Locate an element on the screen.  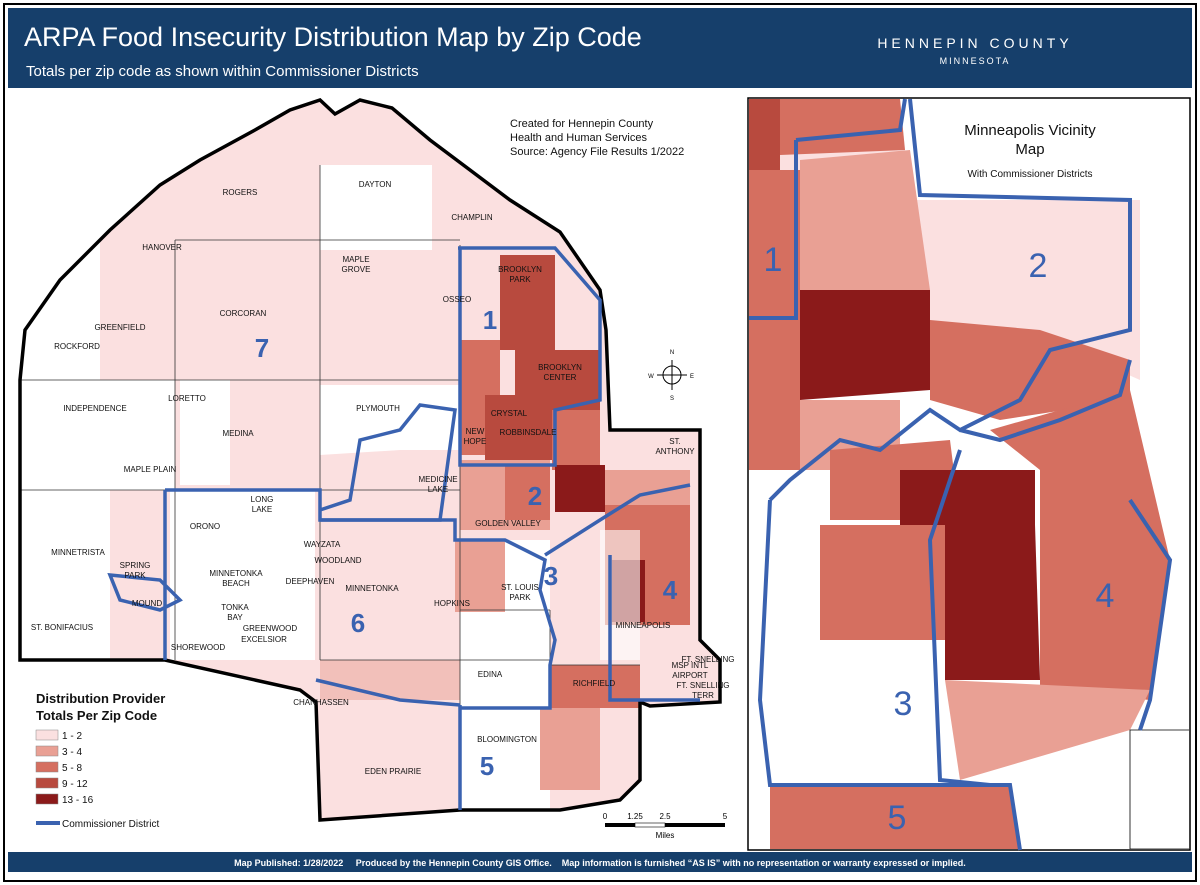
credit: Health and Human Services is located at coordinates (578, 138).